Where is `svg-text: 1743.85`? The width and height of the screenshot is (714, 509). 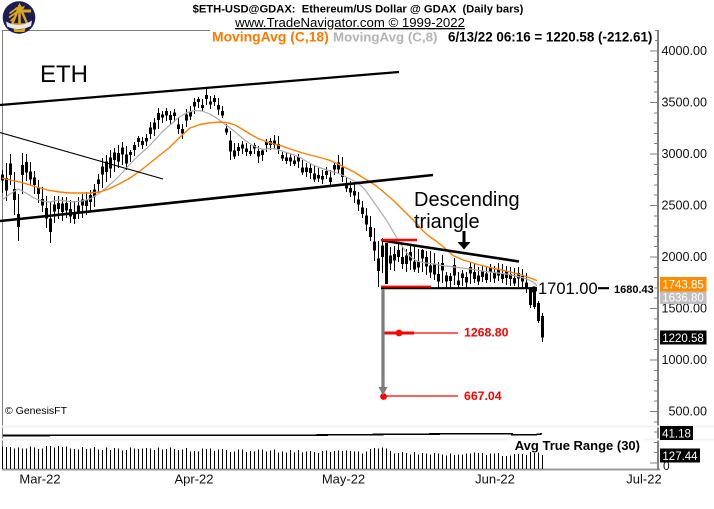
svg-text: 1743.85 is located at coordinates (683, 286).